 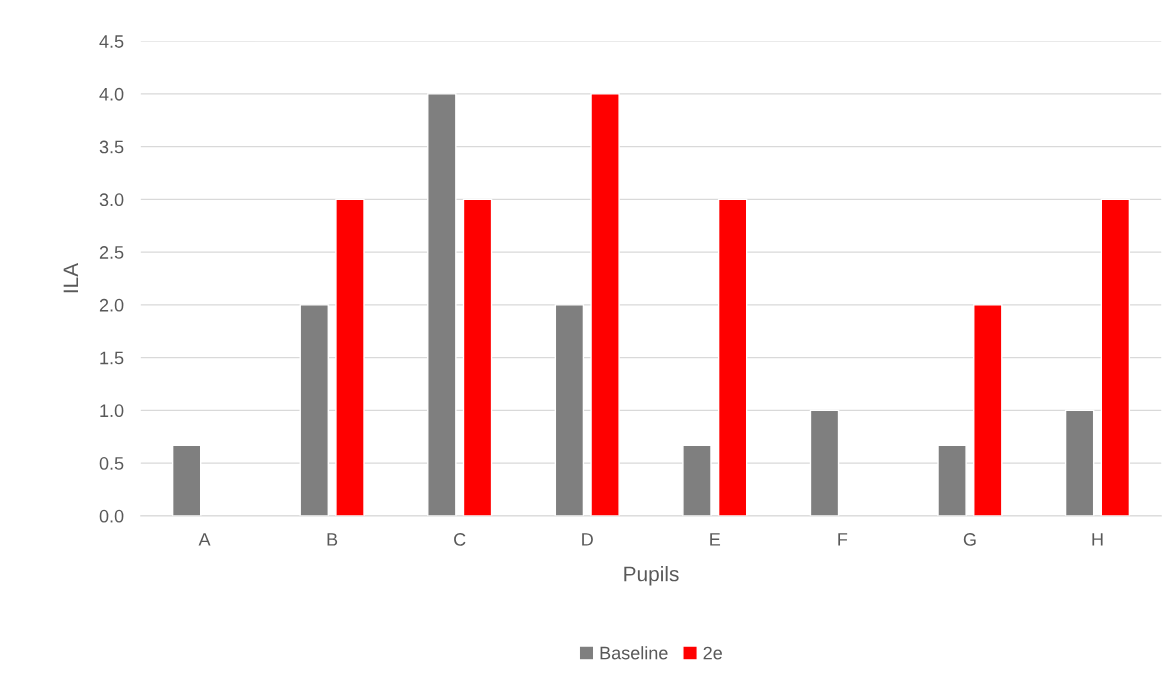 I want to click on y-tick-label: 2.5, so click(x=111, y=252).